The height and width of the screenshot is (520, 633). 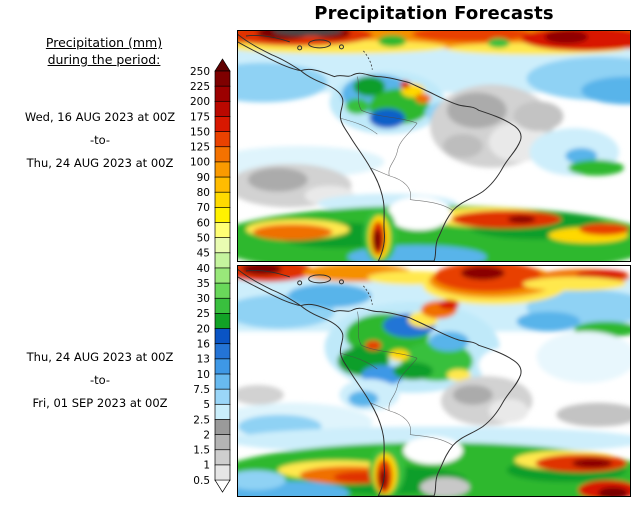 I want to click on svg-text: 35, so click(x=203, y=284).